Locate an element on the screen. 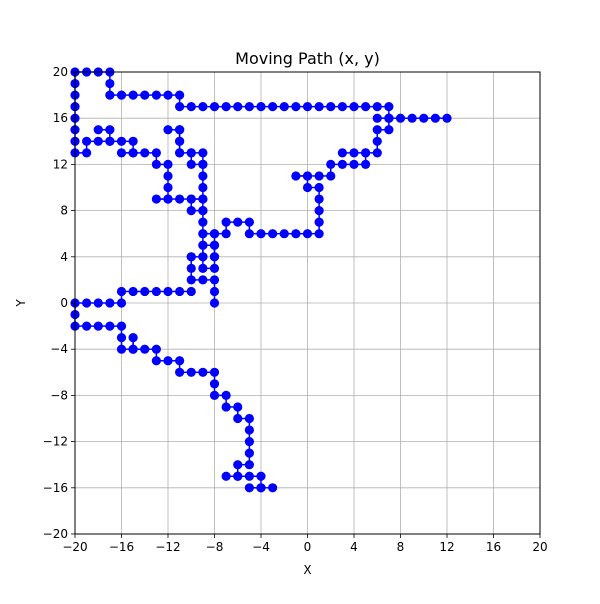 This screenshot has width=600, height=604. y-axis-label: Y is located at coordinates (21, 303).